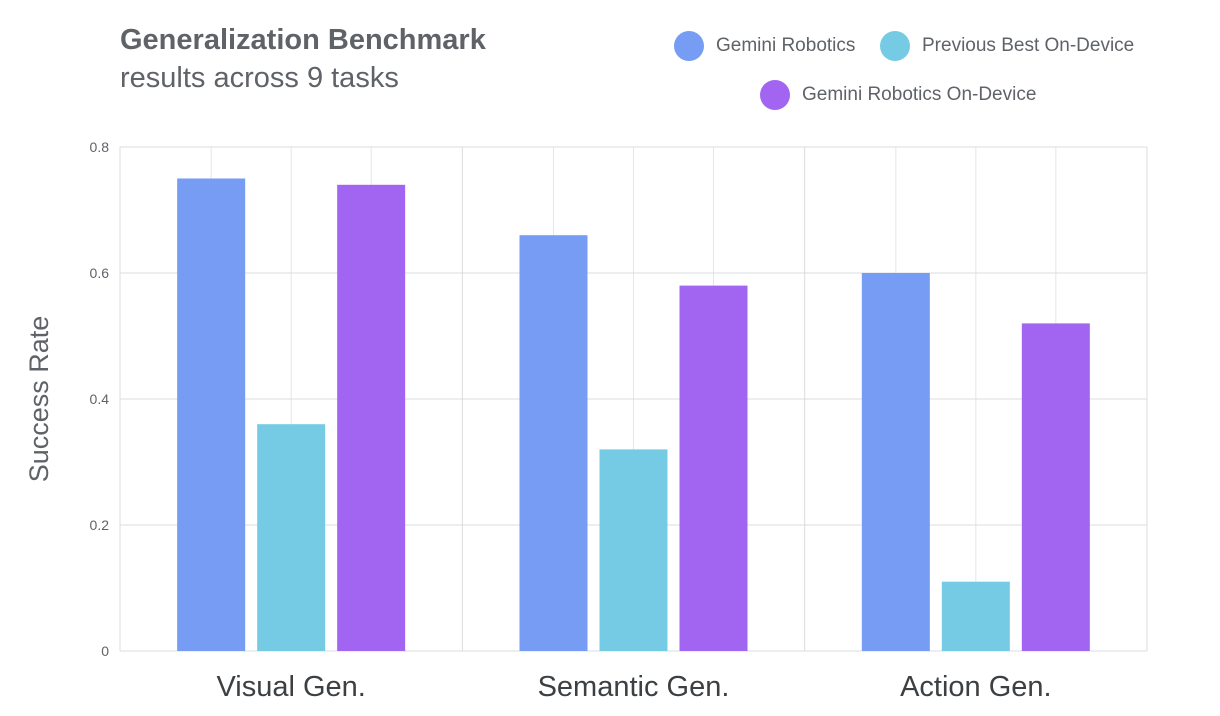 The width and height of the screenshot is (1220, 716). Describe the element at coordinates (100, 273) in the screenshot. I see `y-tick-label: 0.6` at that location.